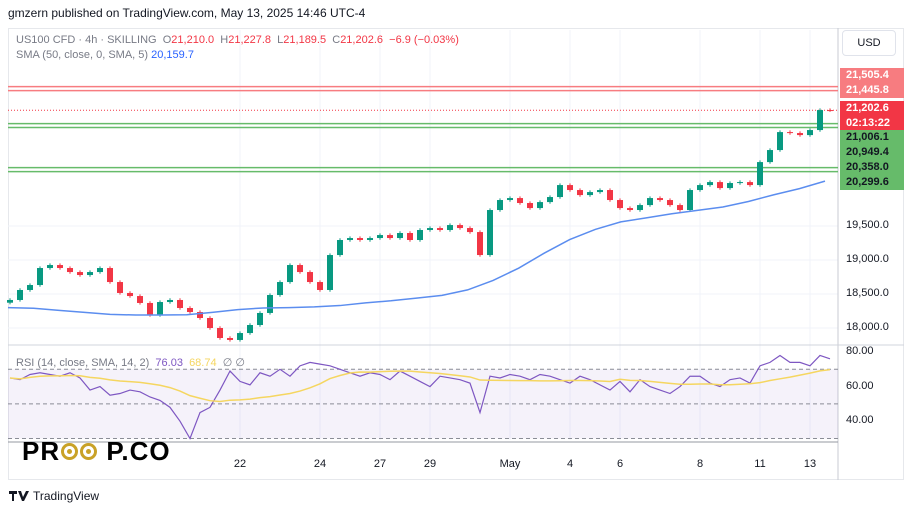 This screenshot has height=513, width=912. I want to click on price-tag: 20,358.0, so click(872, 167).